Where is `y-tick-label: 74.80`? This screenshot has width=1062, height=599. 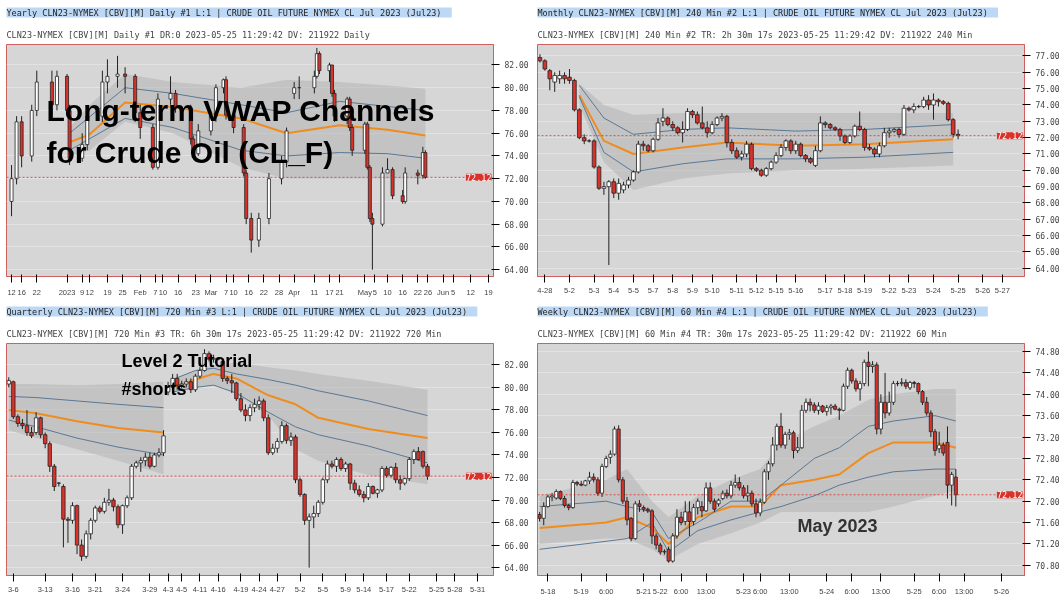 y-tick-label: 74.80 is located at coordinates (1047, 353).